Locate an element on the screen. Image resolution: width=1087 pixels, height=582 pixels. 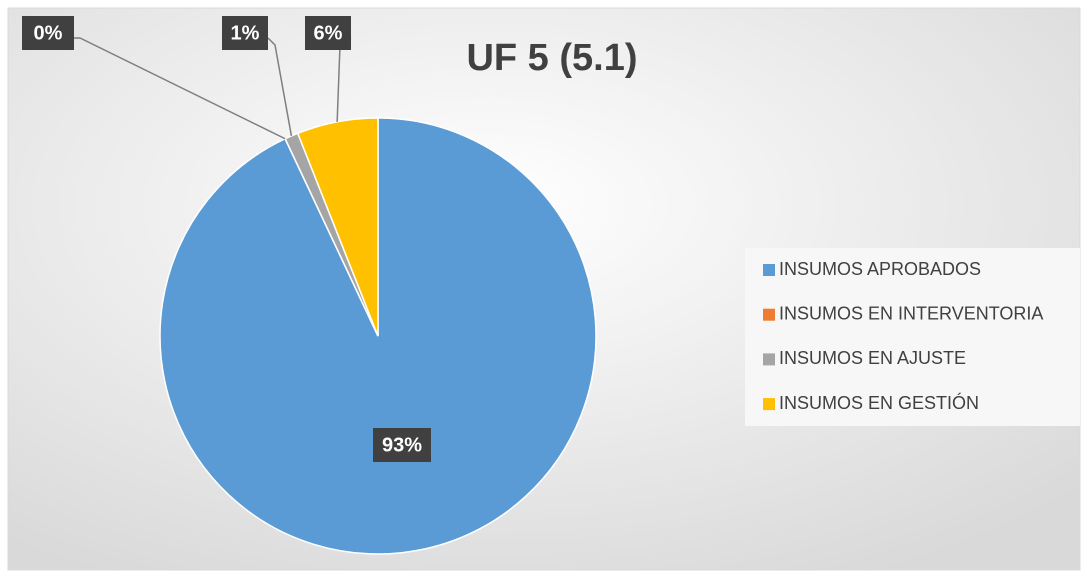
legend-label: INSUMOS APROBADOS is located at coordinates (880, 269).